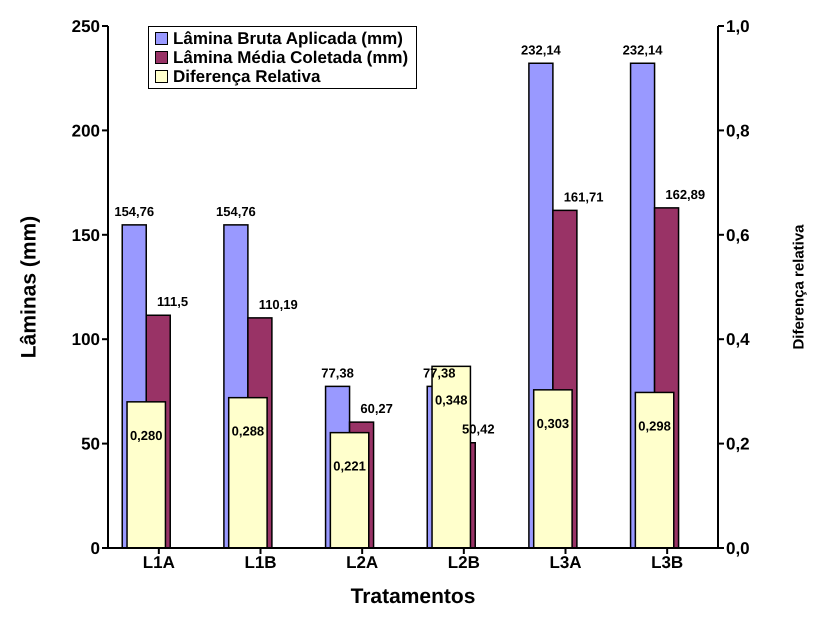  What do you see at coordinates (86, 235) in the screenshot?
I see `y-tick-label: 150` at bounding box center [86, 235].